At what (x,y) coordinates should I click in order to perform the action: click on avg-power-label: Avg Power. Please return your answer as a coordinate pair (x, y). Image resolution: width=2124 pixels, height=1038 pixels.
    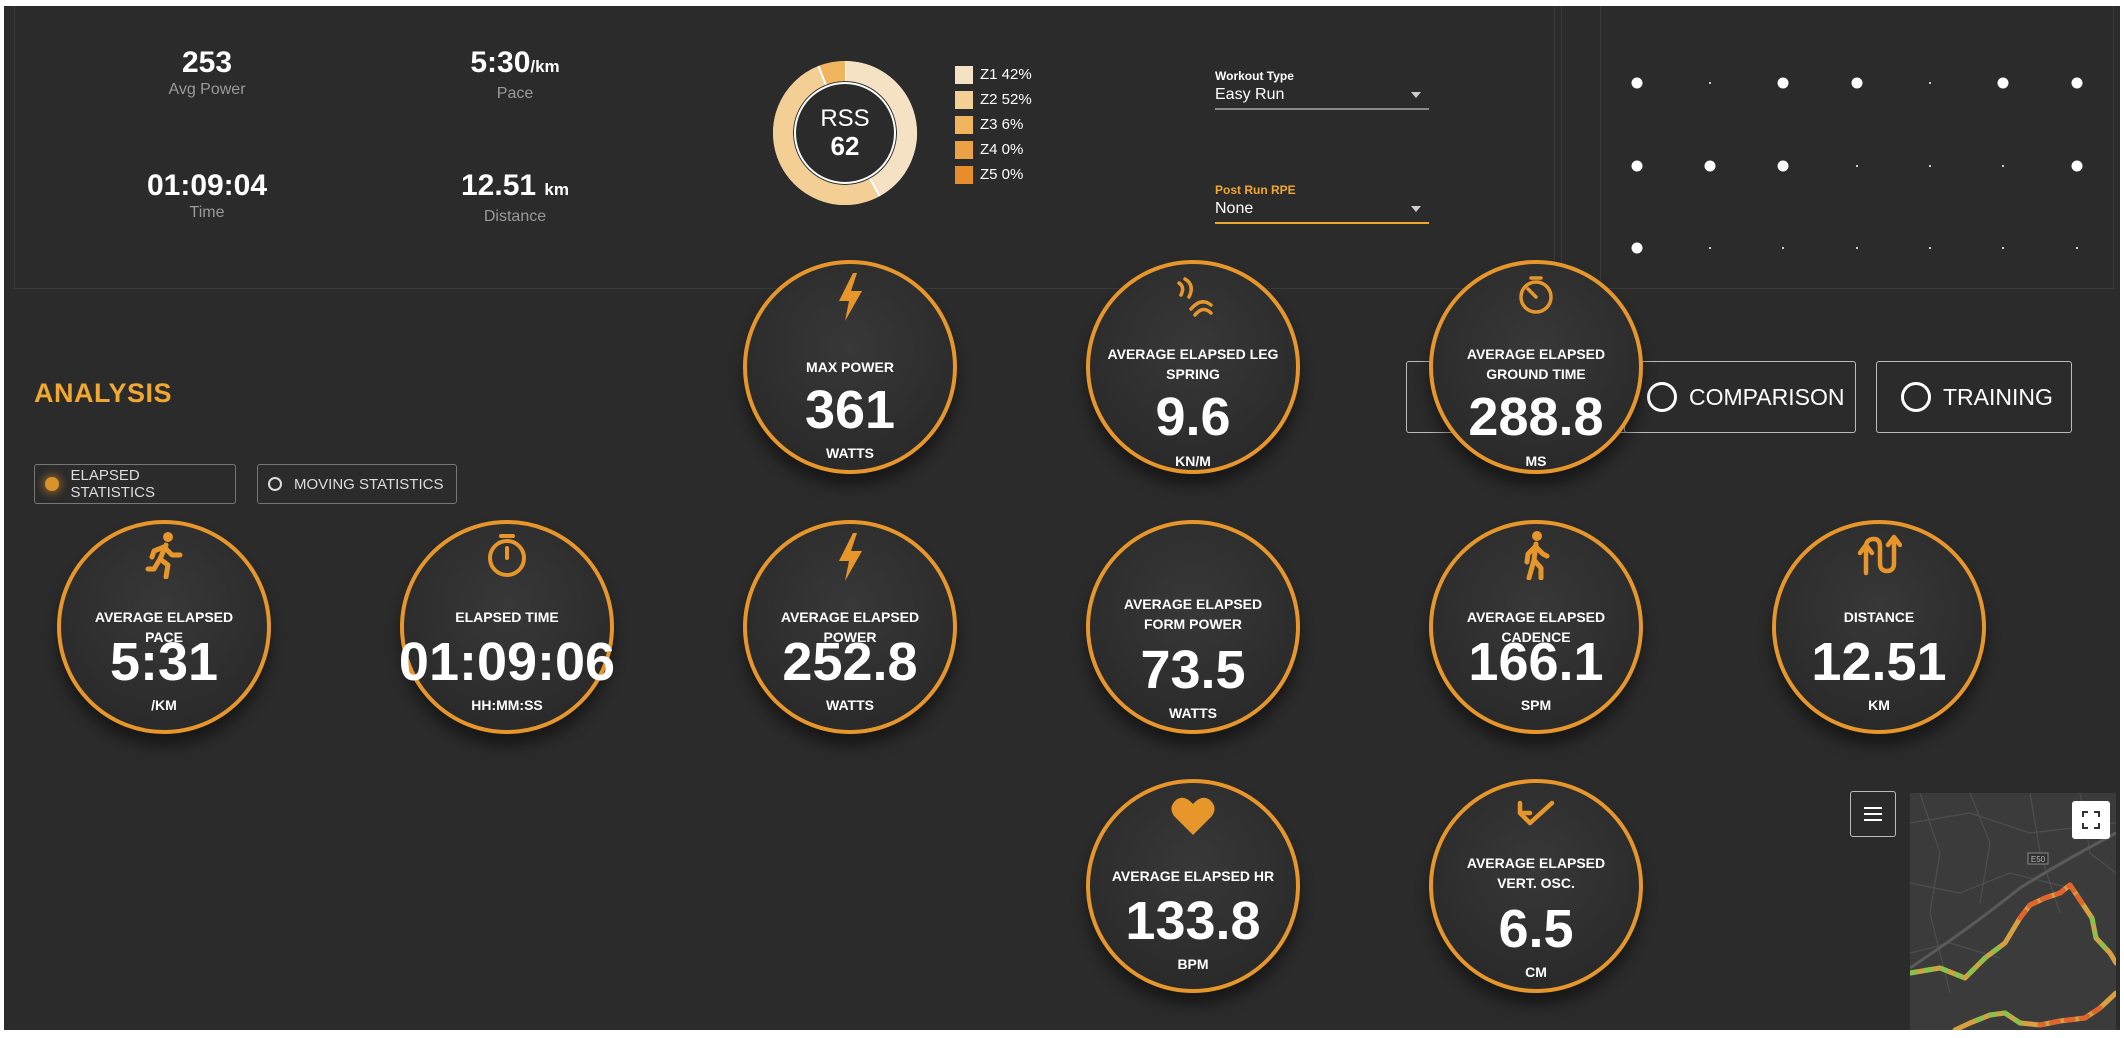
    Looking at the image, I should click on (207, 89).